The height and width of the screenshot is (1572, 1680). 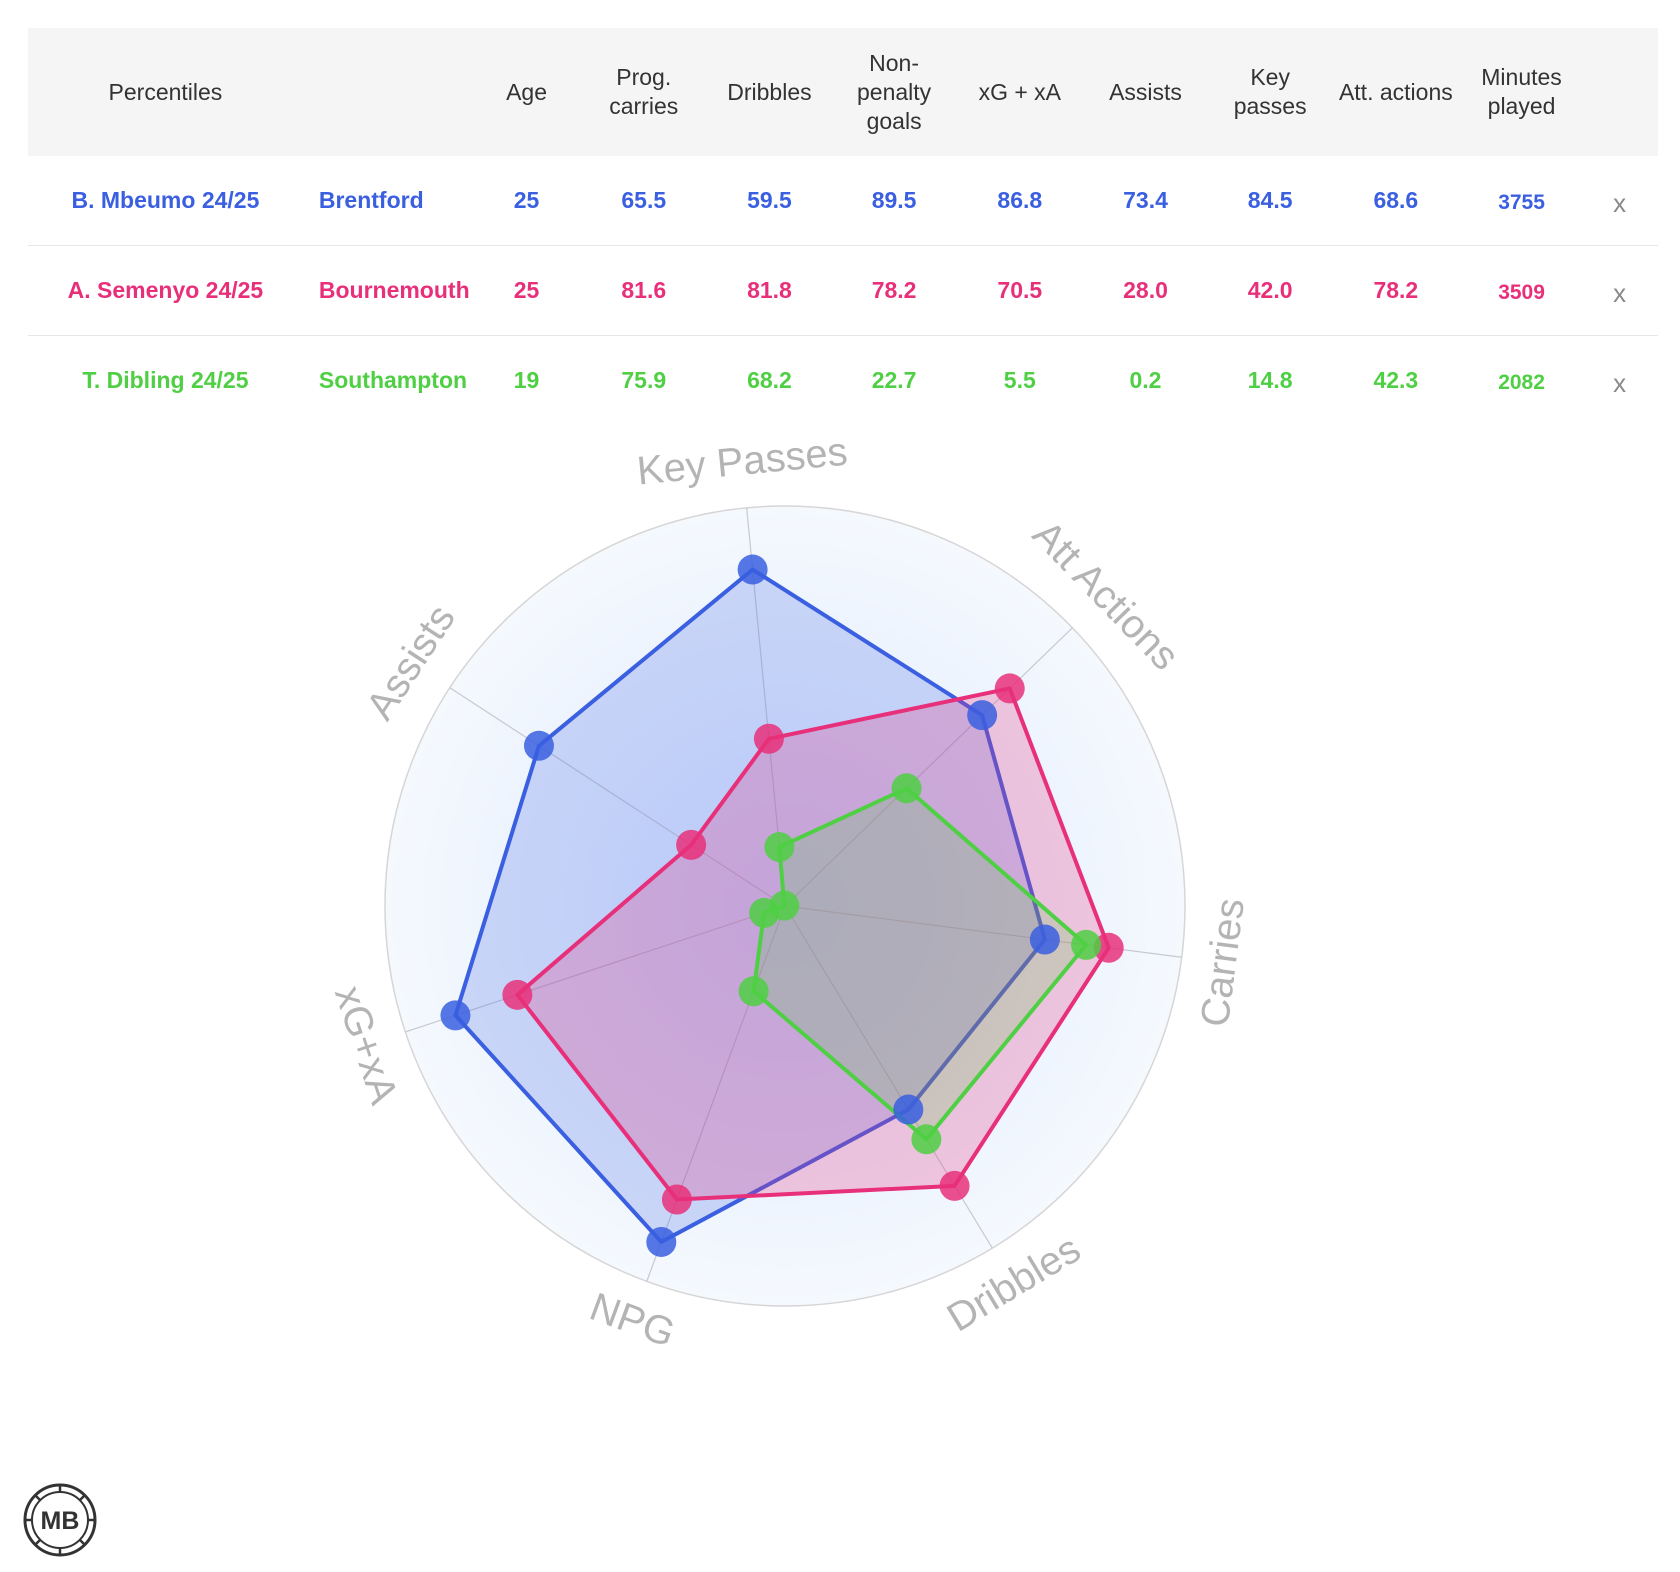 I want to click on player-club: Brentford, so click(x=371, y=200).